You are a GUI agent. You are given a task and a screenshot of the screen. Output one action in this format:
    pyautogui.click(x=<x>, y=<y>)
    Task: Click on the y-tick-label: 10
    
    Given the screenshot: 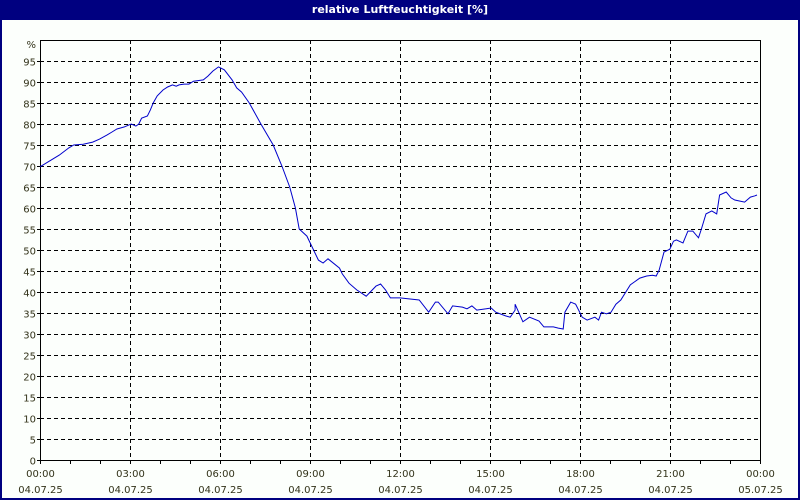 What is the action you would take?
    pyautogui.click(x=29, y=420)
    